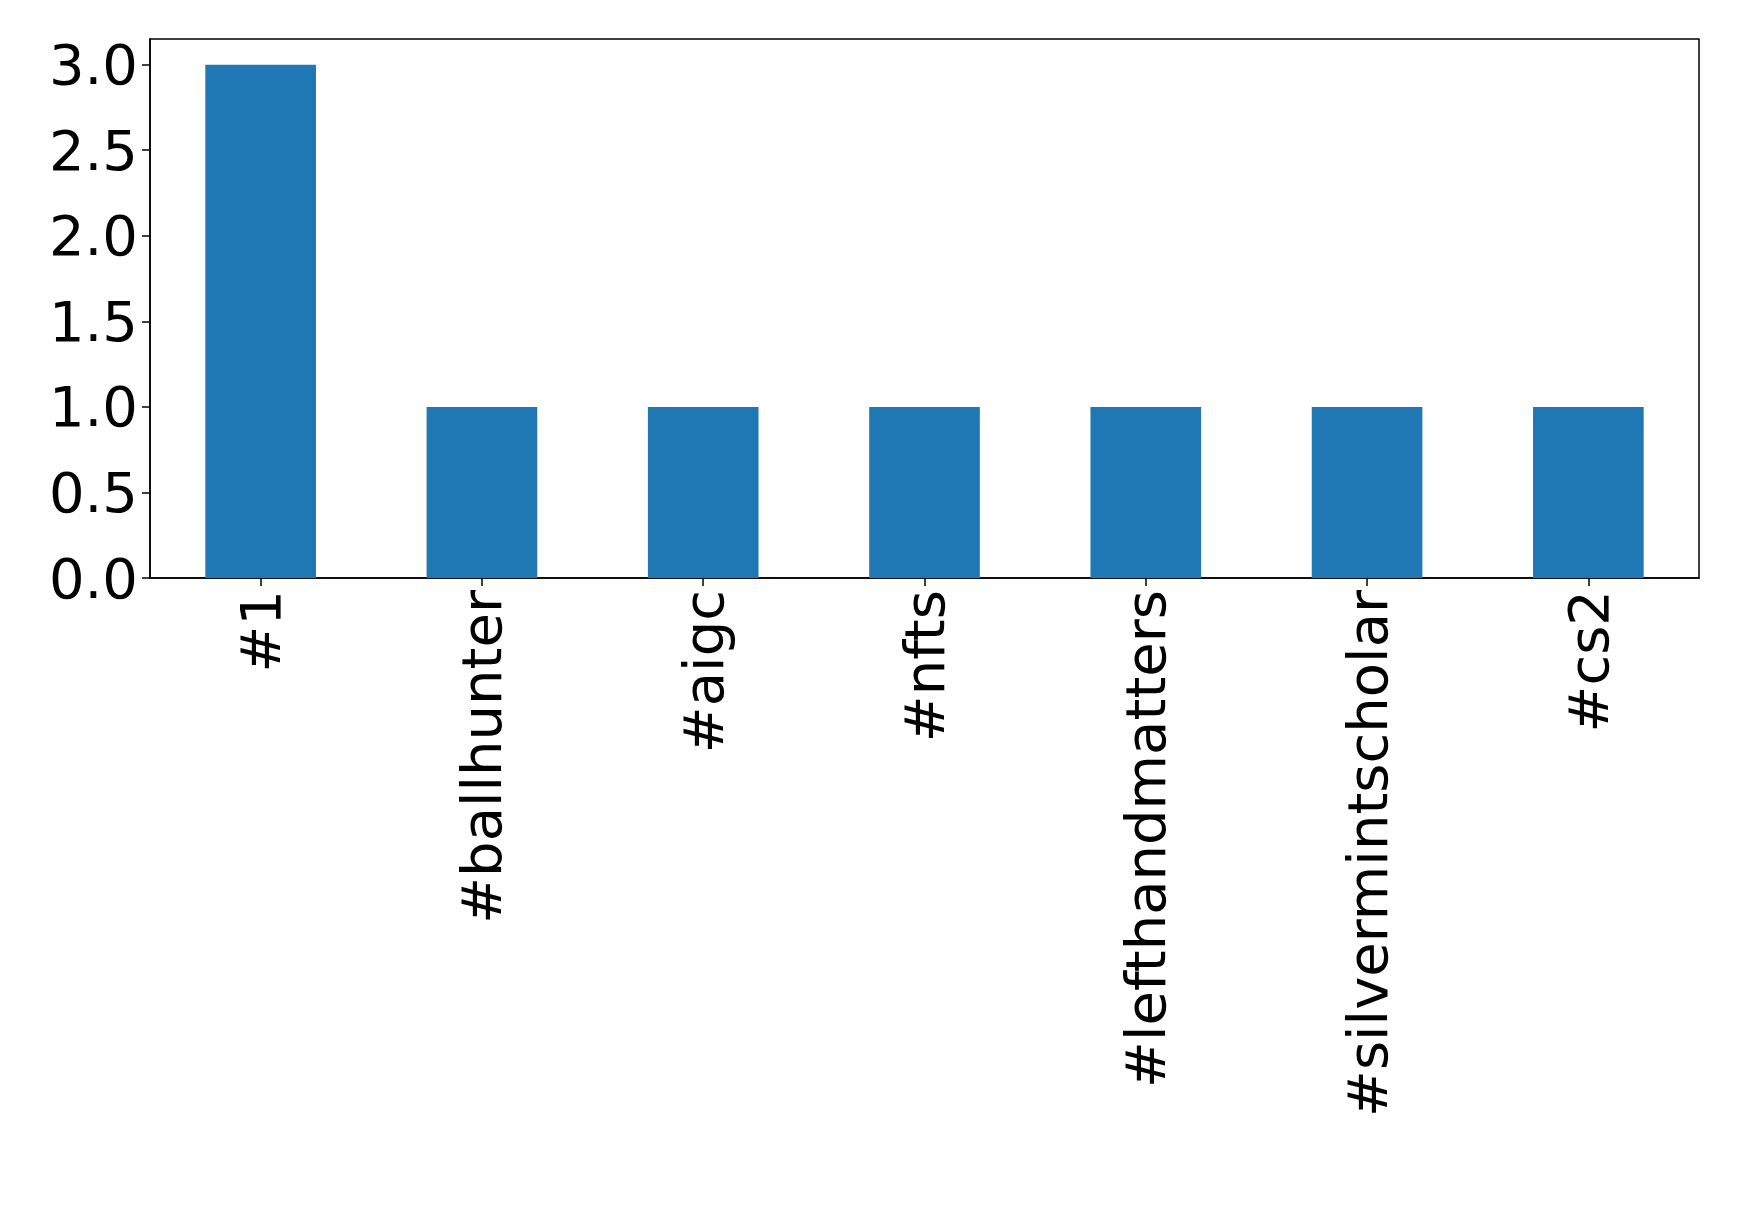 This screenshot has width=1739, height=1216. What do you see at coordinates (93, 236) in the screenshot?
I see `y-tick-label: 2.0` at bounding box center [93, 236].